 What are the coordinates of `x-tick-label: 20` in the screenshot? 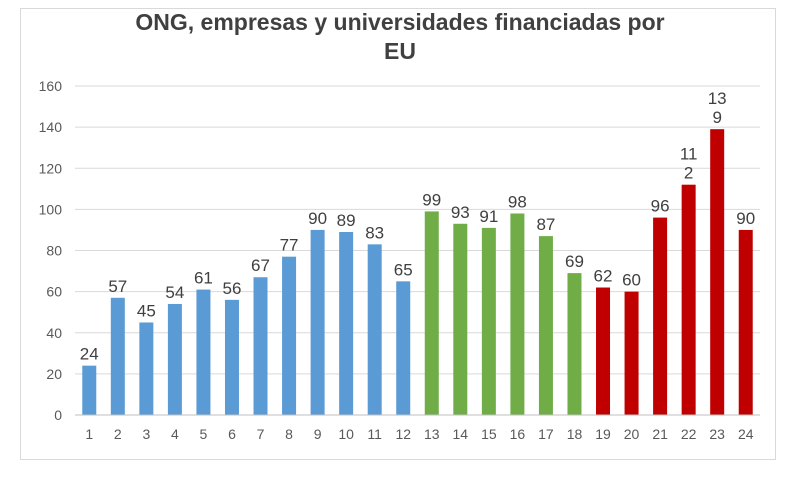 It's located at (632, 434).